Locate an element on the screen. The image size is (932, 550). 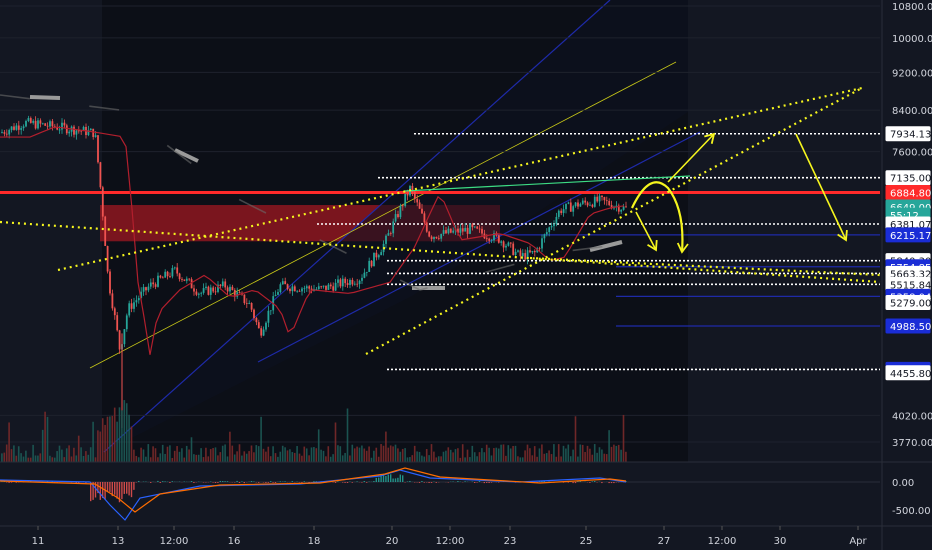
volume-bars is located at coordinates (314, 431).